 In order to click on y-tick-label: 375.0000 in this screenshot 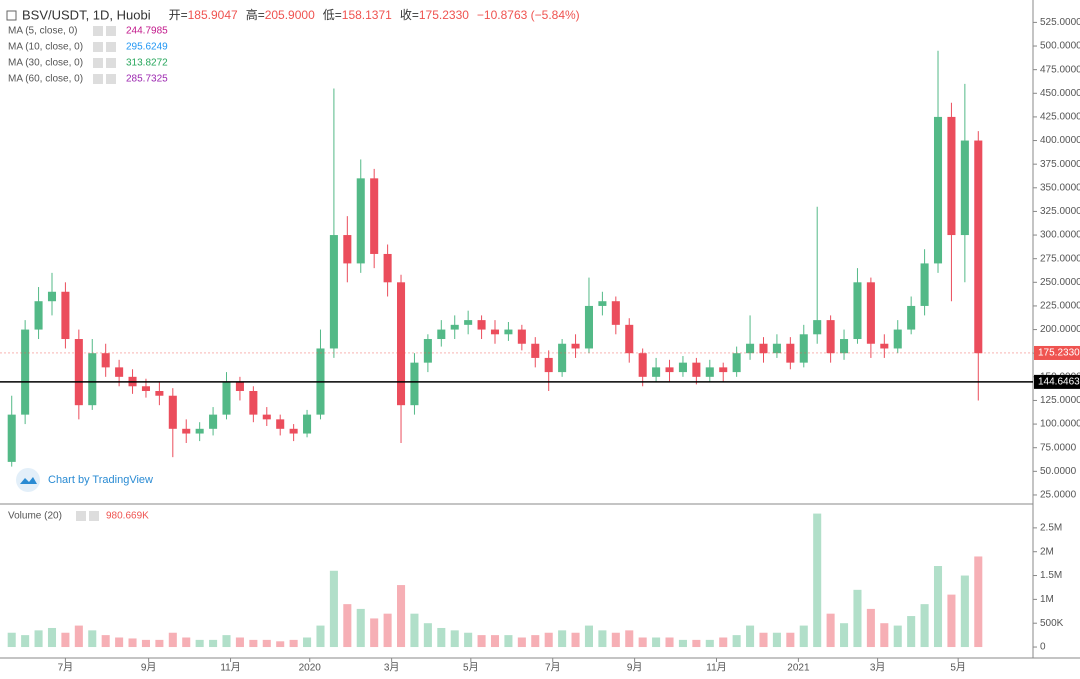, I will do `click(1060, 164)`.